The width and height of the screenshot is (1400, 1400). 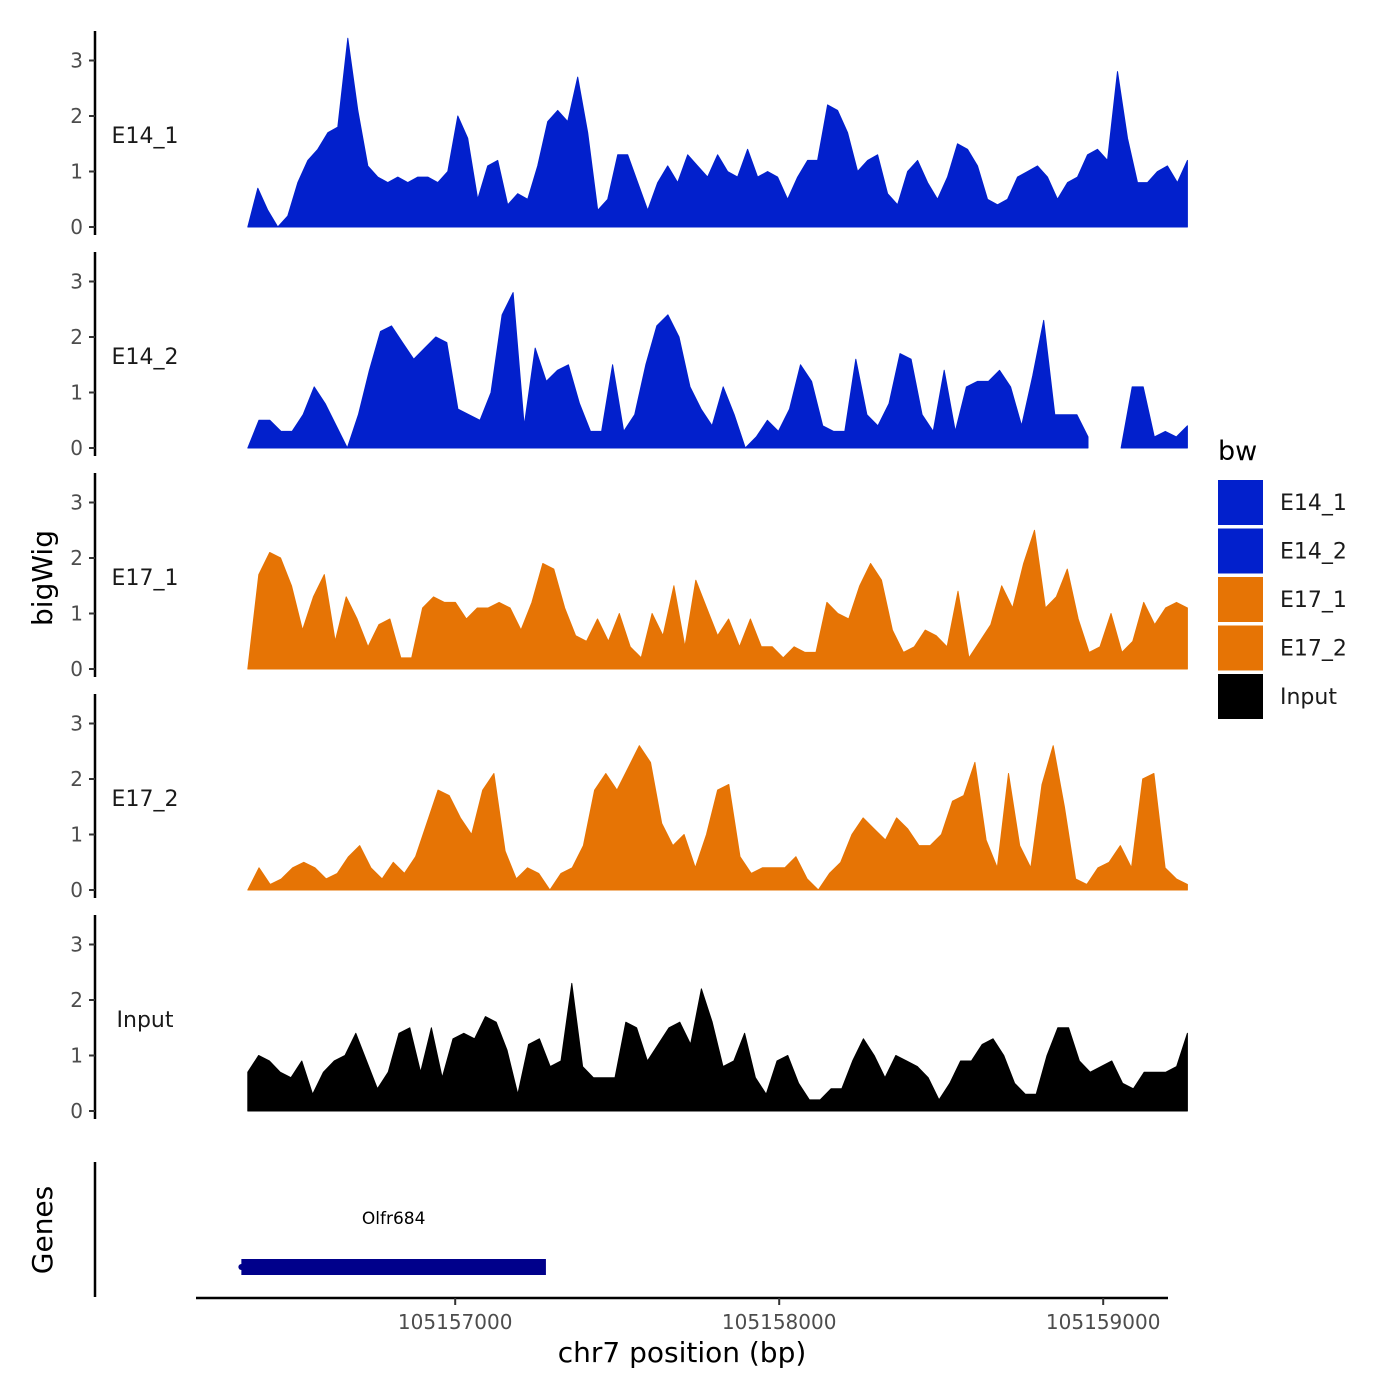 I want to click on x-tick-label-105159000: 105159000, so click(x=1103, y=1322).